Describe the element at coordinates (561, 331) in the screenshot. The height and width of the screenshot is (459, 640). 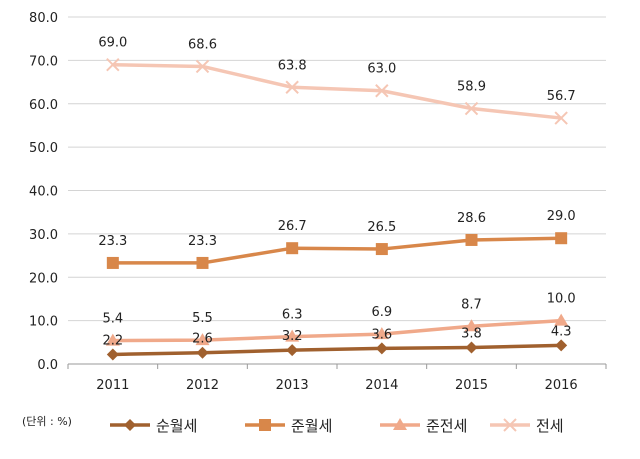
I see `data-label: 4.3` at that location.